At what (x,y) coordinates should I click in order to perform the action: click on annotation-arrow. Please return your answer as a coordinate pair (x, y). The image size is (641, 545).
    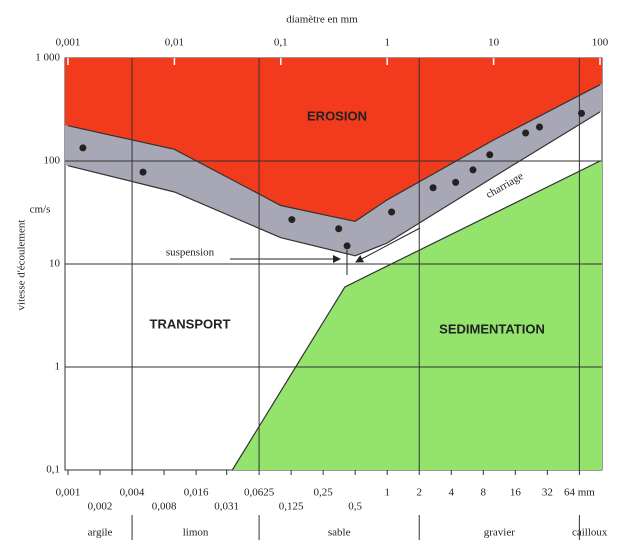
    Looking at the image, I should click on (388, 245).